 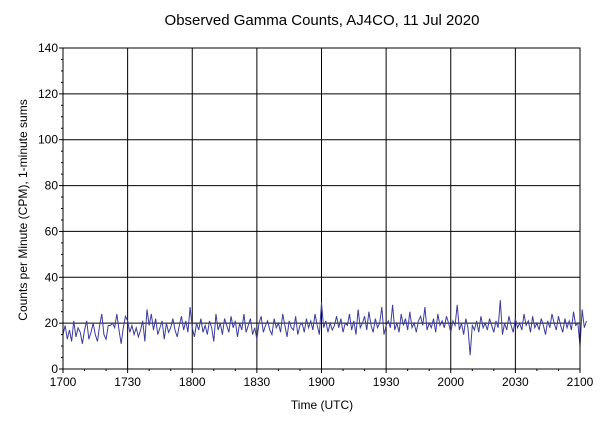 What do you see at coordinates (50, 208) in the screenshot?
I see `y-axis: 0 20 40 60 80 100 120 140` at bounding box center [50, 208].